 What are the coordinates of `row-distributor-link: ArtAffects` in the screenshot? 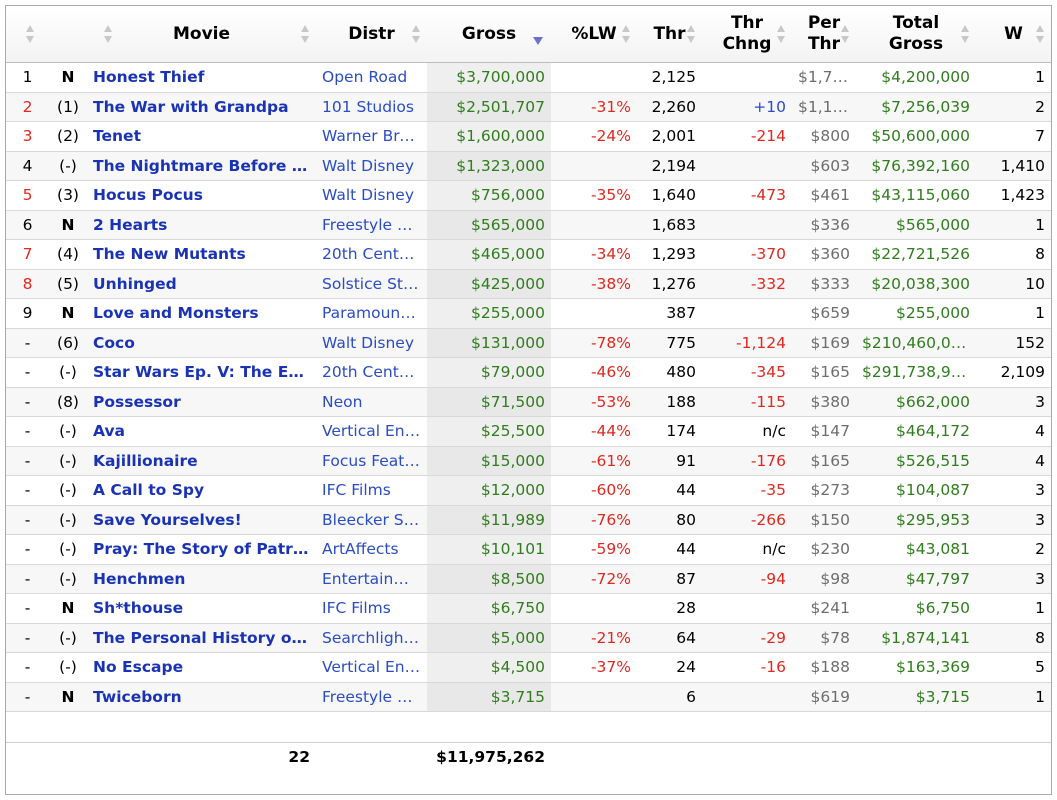 It's located at (371, 549).